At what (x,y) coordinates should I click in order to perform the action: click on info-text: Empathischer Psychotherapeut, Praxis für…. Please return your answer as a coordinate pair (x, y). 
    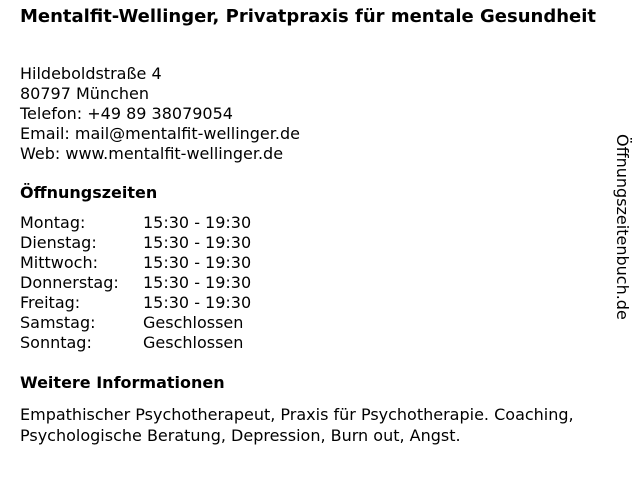
    Looking at the image, I should click on (297, 425).